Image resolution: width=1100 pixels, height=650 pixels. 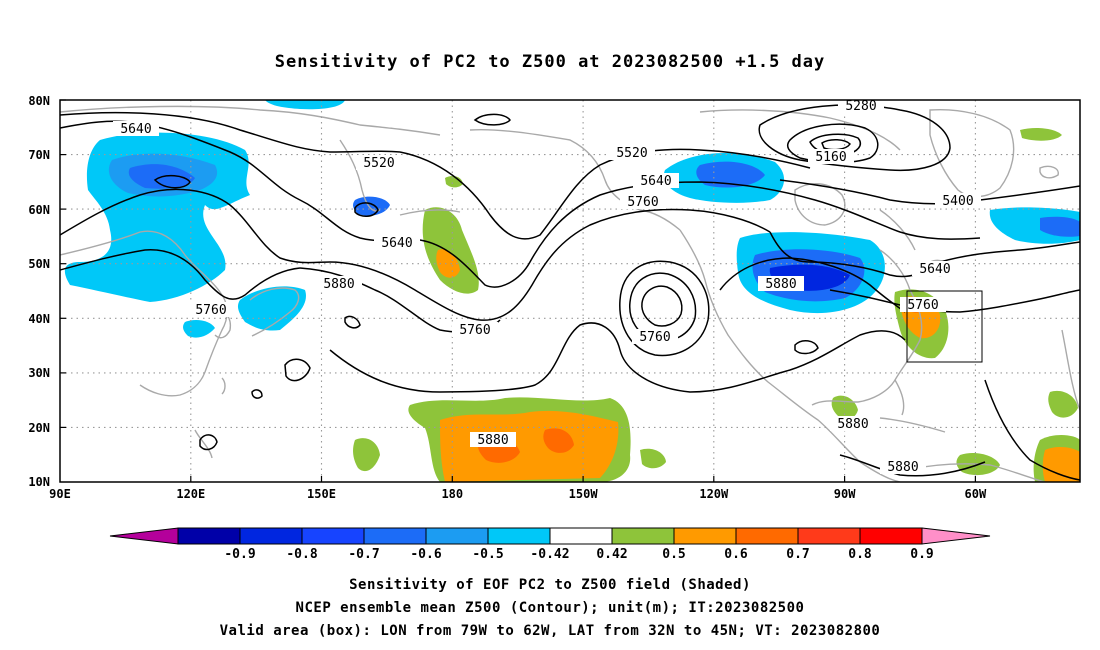 I want to click on lon-label: 90W, so click(x=845, y=494).